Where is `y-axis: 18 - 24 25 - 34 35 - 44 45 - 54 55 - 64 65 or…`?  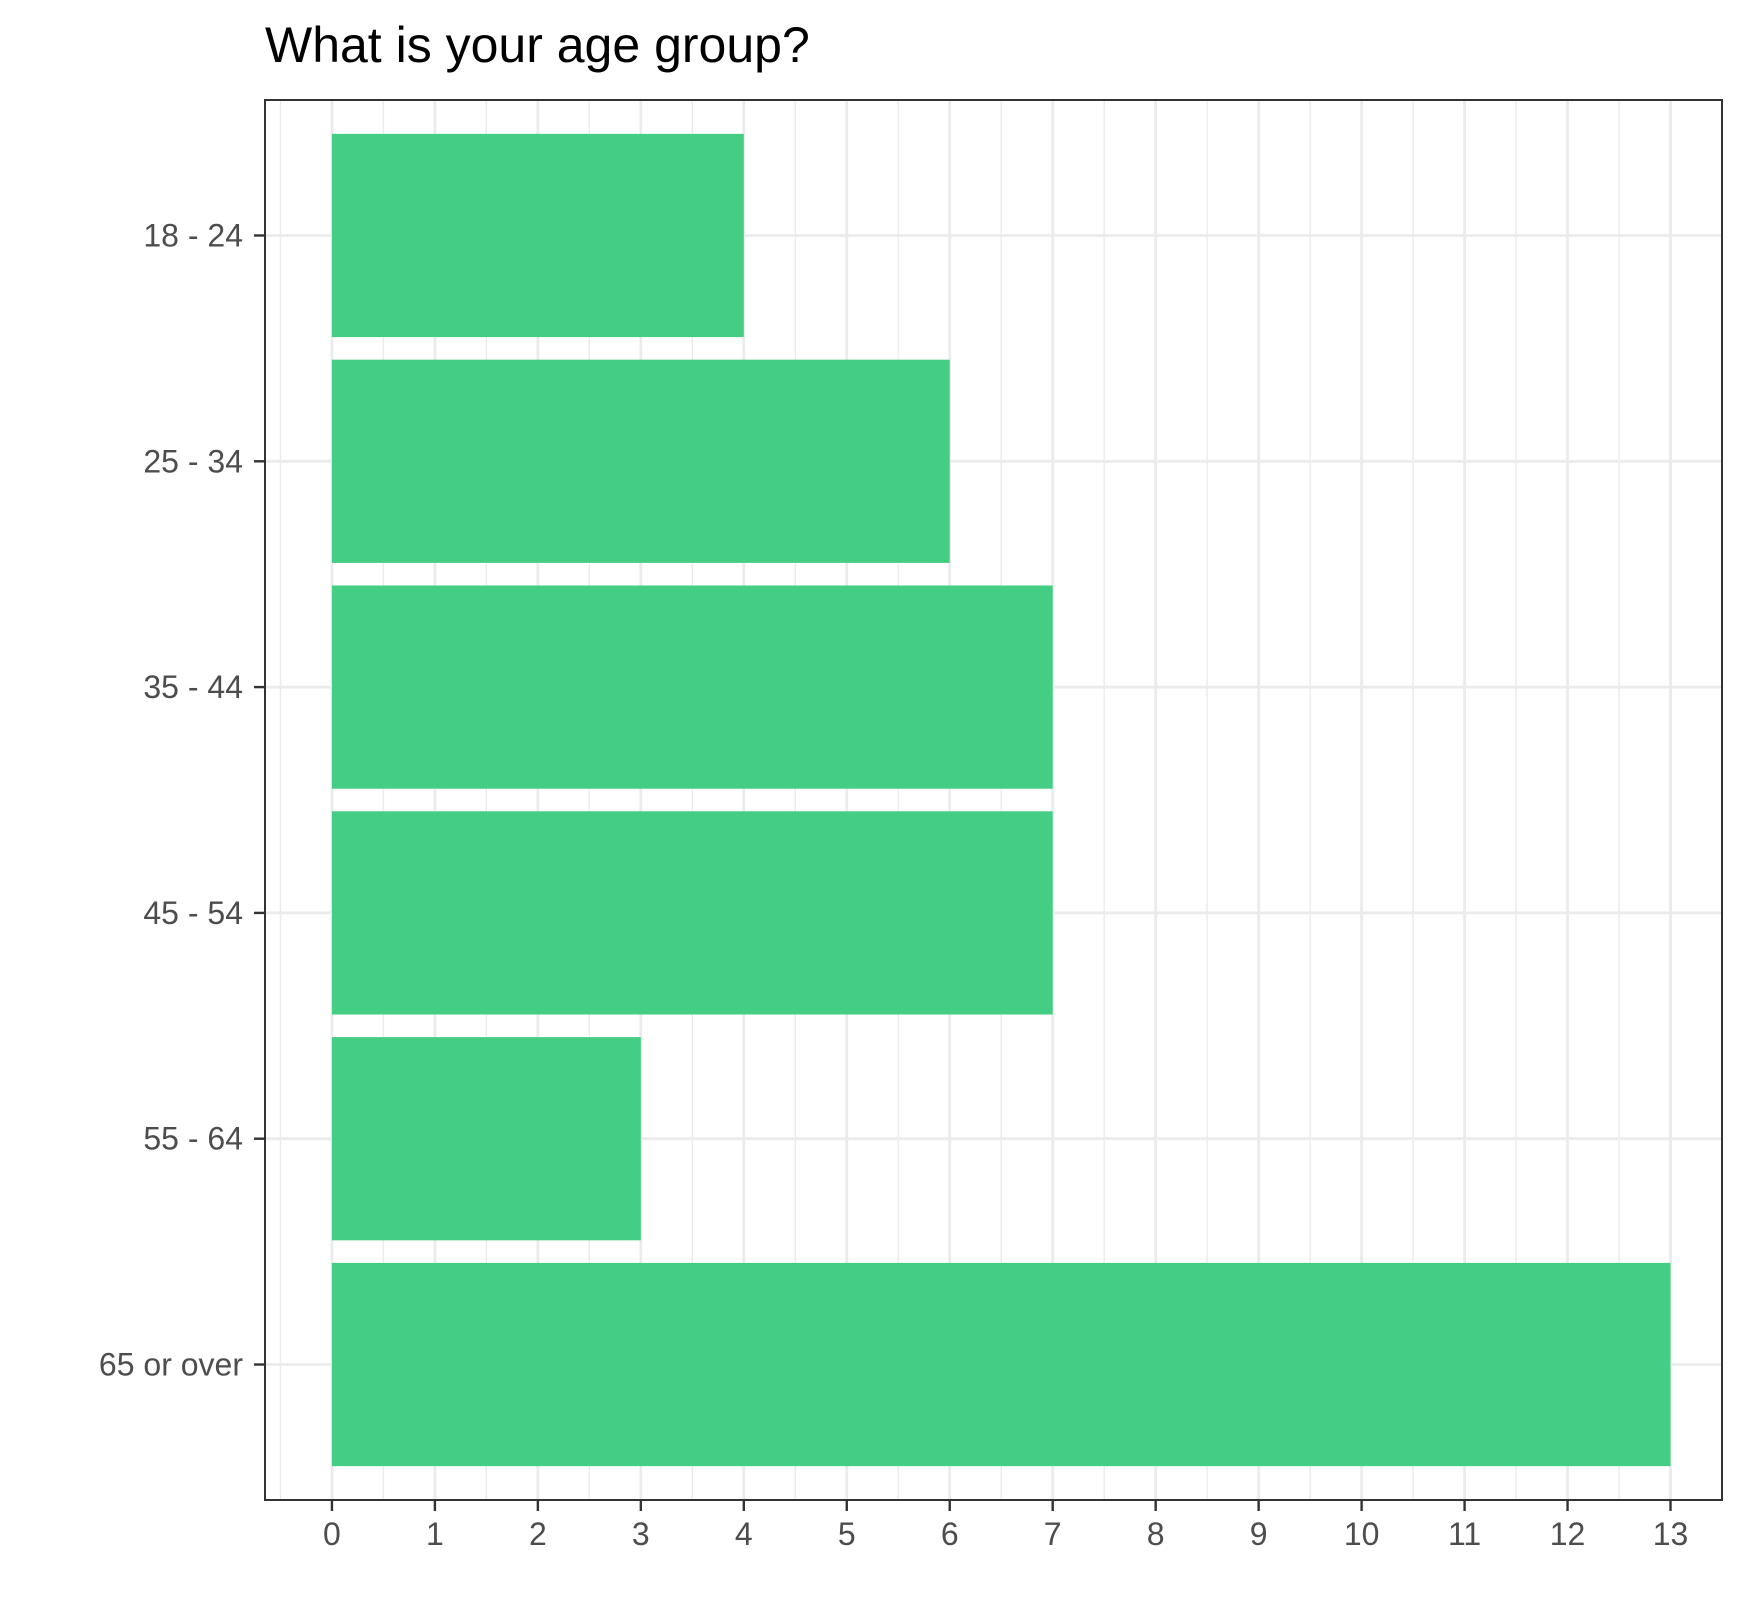 y-axis: 18 - 24 25 - 34 35 - 44 45 - 54 55 - 64 65 or… is located at coordinates (182, 800).